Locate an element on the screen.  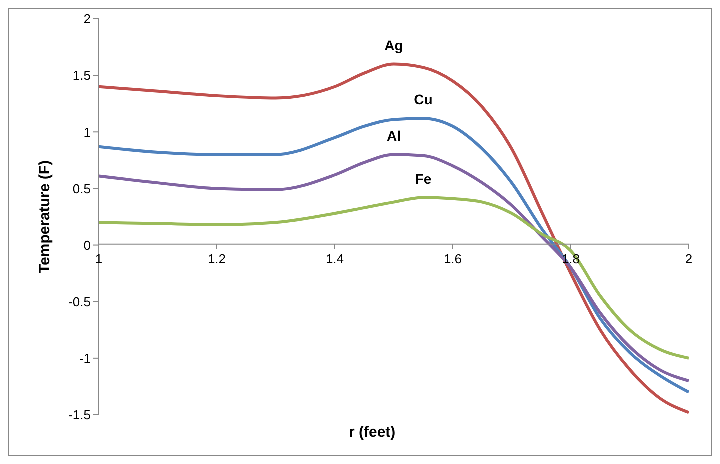
series-label: Fe is located at coordinates (423, 178).